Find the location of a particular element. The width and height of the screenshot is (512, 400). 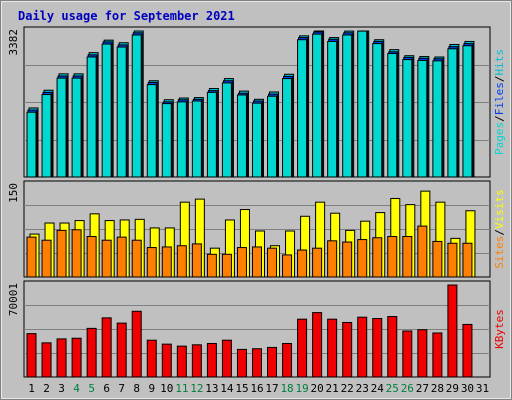

x-tick-label-day-4: 4 is located at coordinates (76, 388).